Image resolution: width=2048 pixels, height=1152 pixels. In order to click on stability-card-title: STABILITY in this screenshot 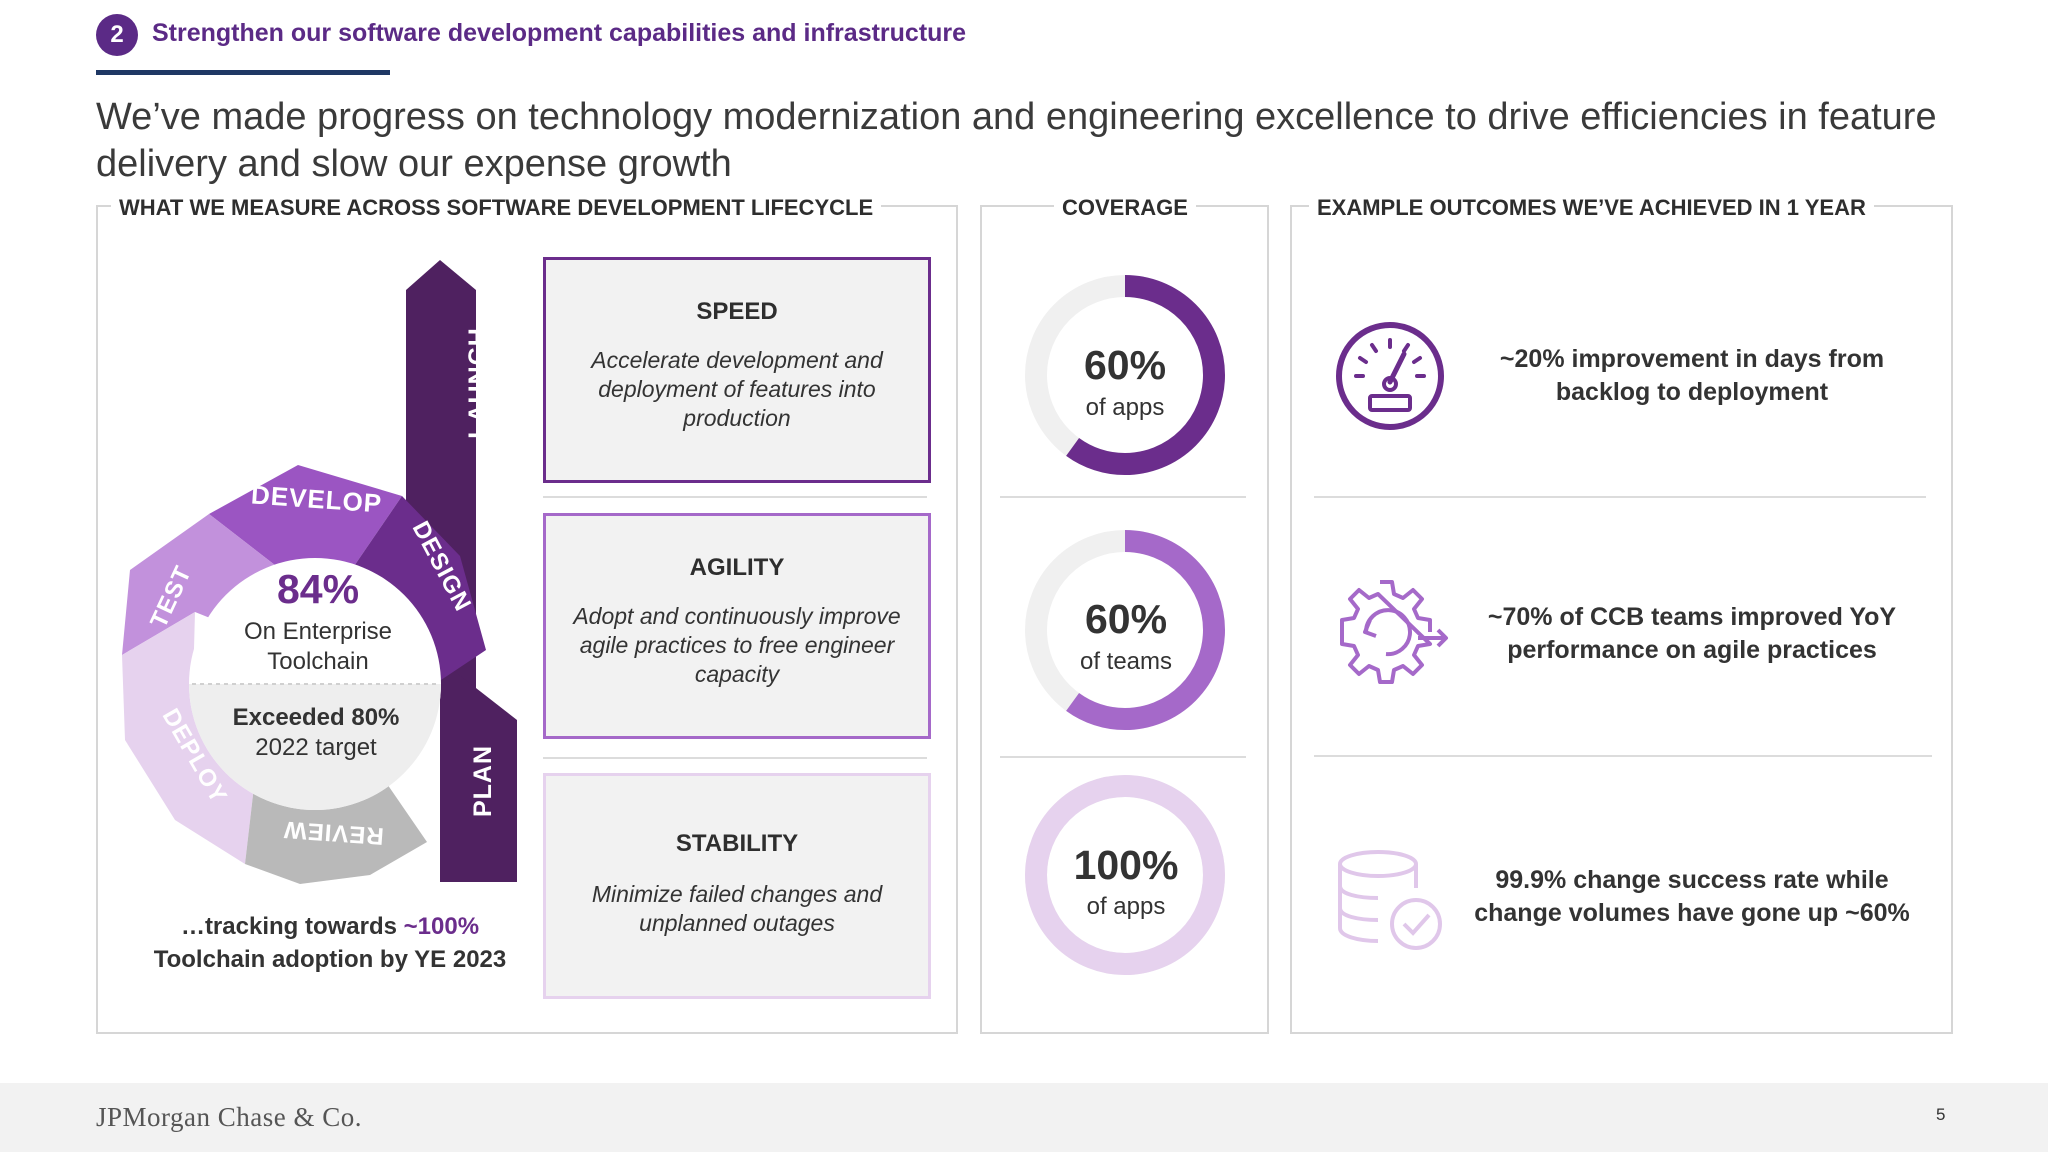, I will do `click(737, 843)`.